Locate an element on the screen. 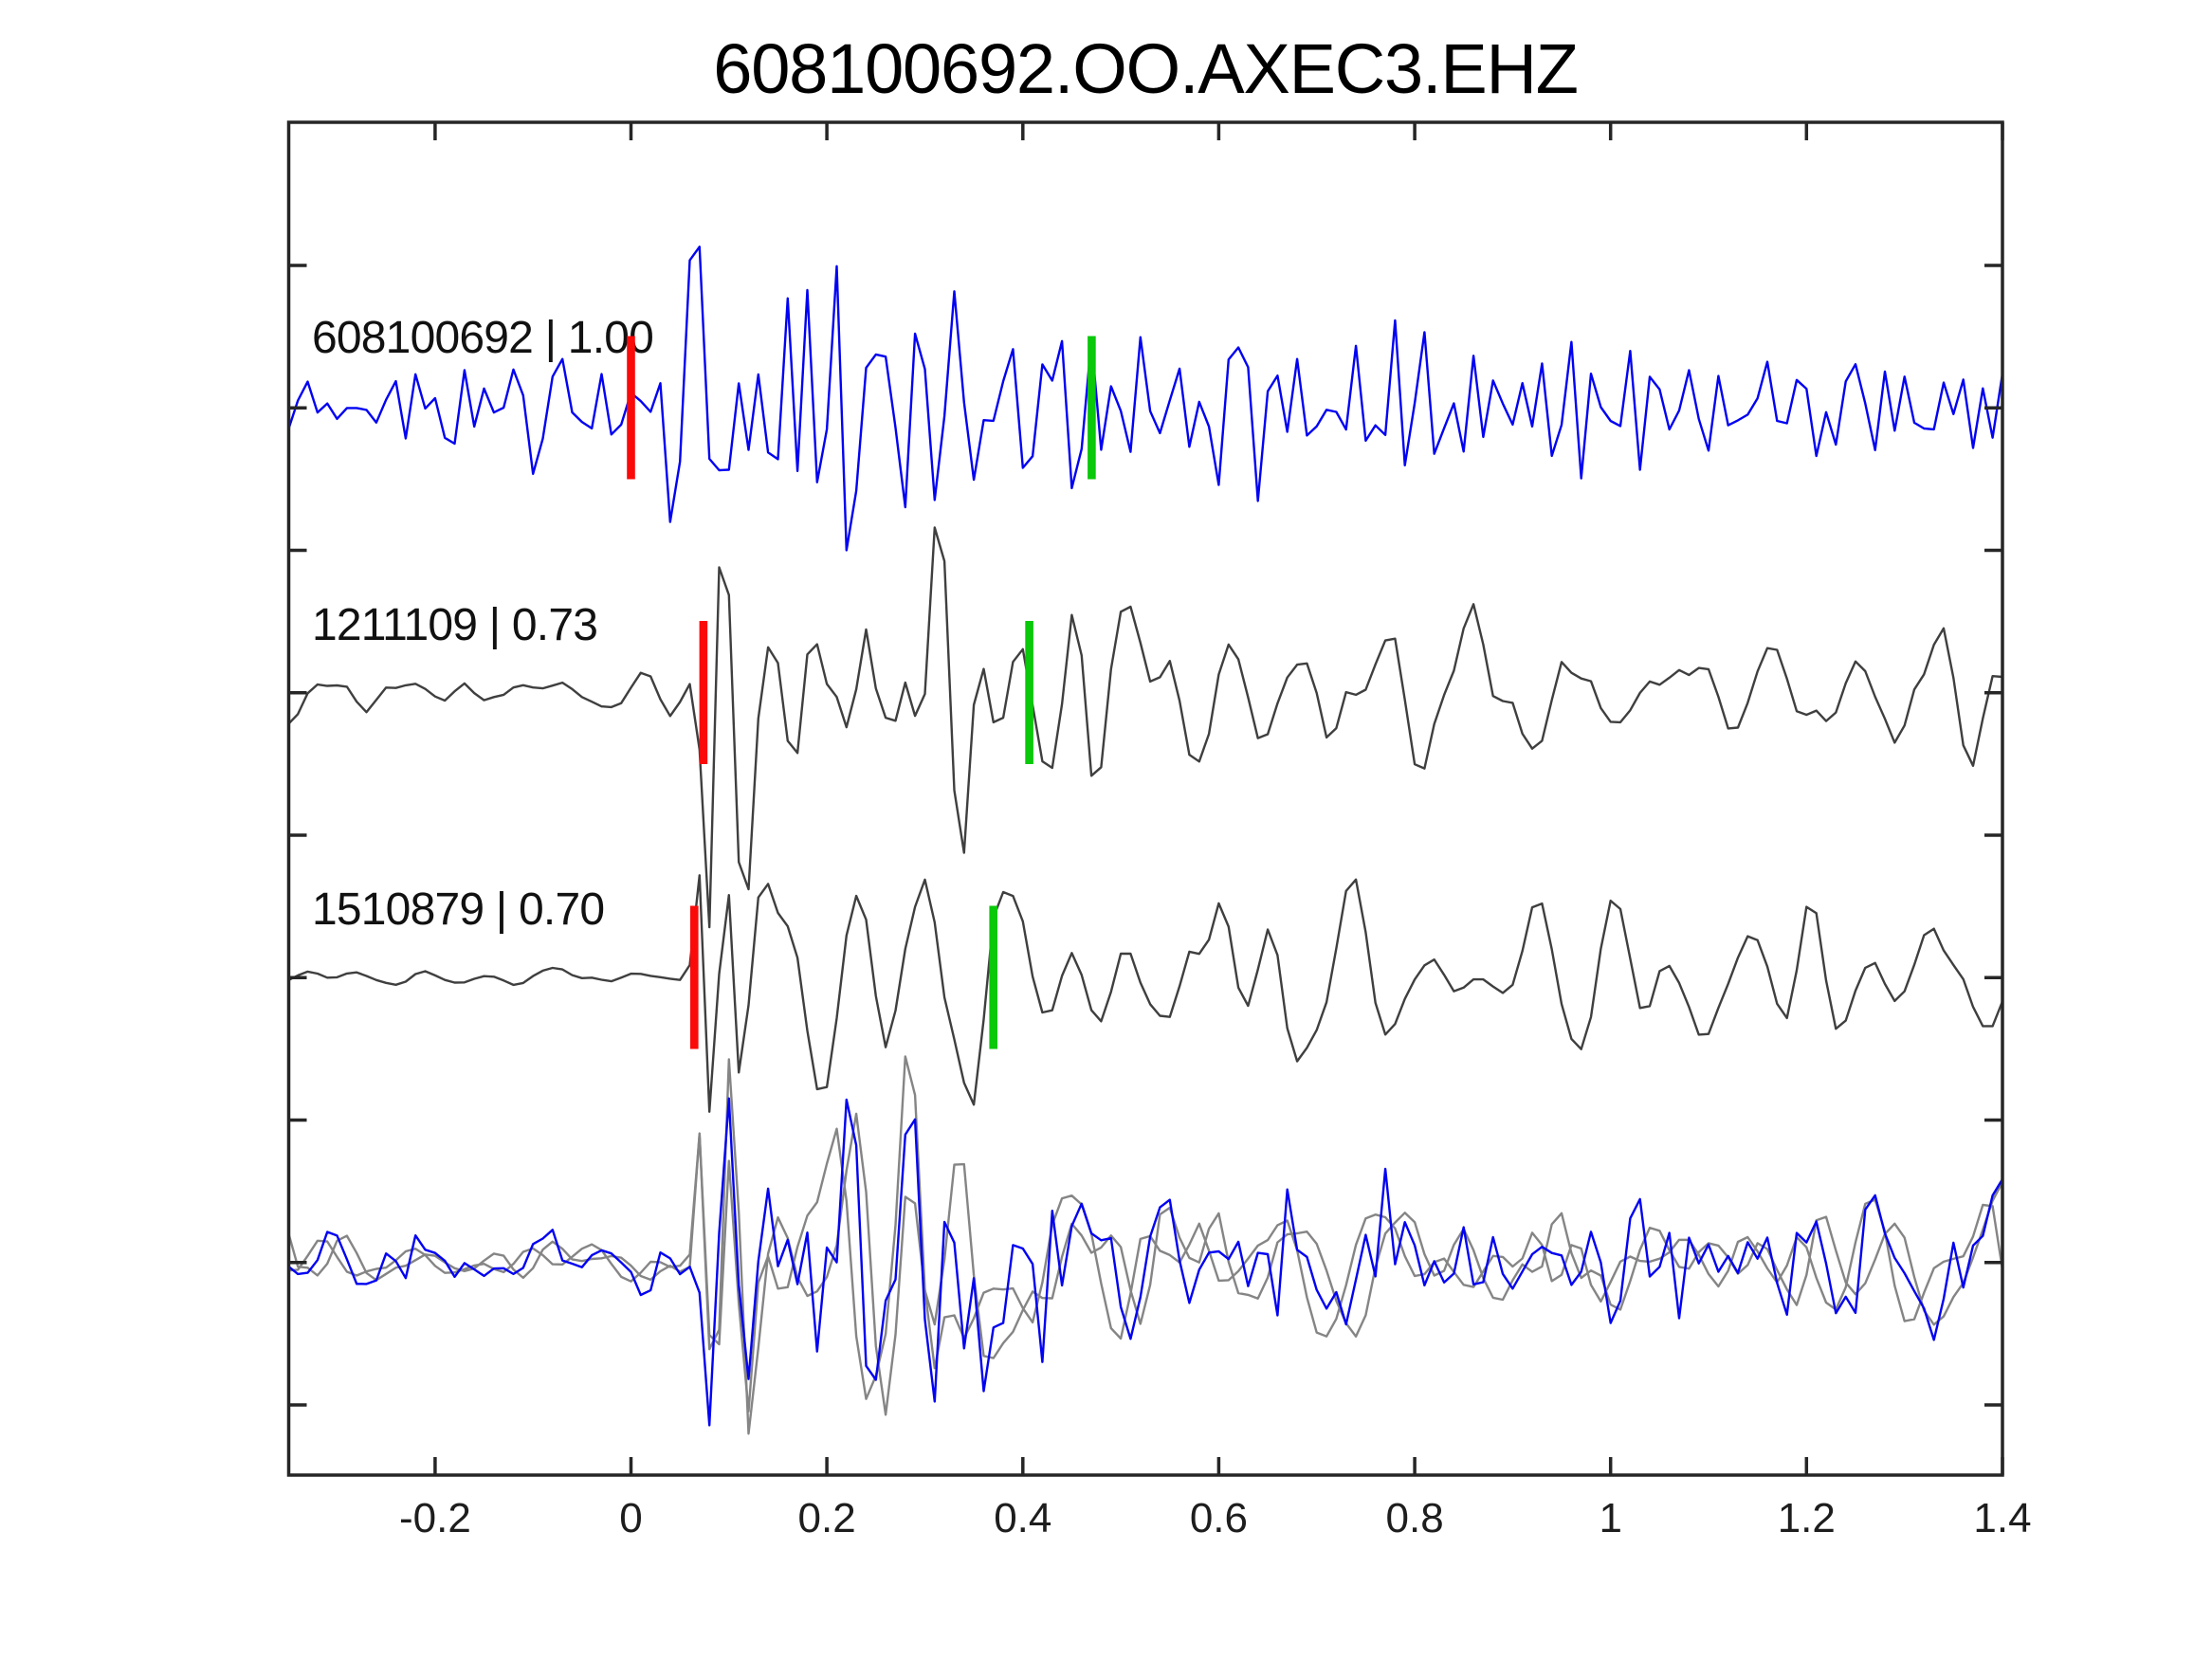 This screenshot has height=1659, width=2212. svg-text: 1510879 | 0.70 is located at coordinates (458, 909).